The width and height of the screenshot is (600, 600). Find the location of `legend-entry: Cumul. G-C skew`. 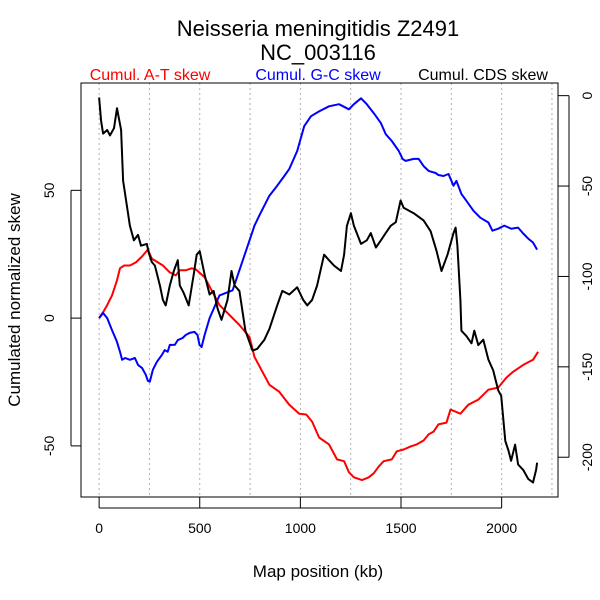

legend-entry: Cumul. G-C skew is located at coordinates (318, 75).